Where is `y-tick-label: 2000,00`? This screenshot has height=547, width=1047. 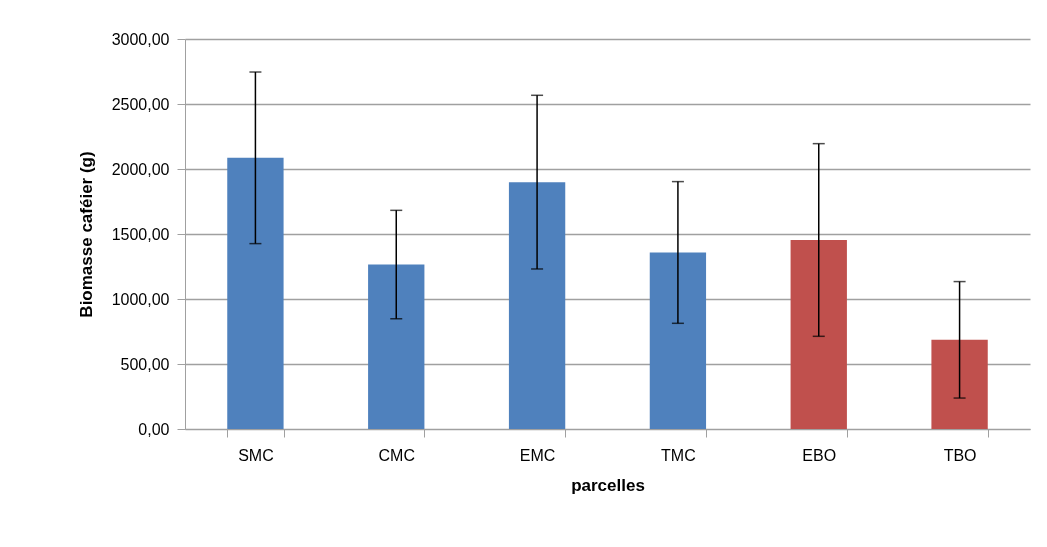 y-tick-label: 2000,00 is located at coordinates (140, 169).